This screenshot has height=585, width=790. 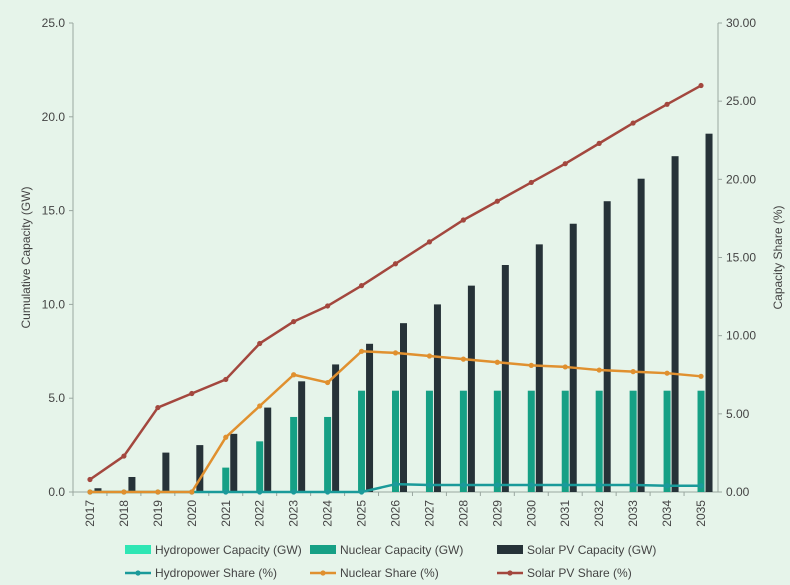 What do you see at coordinates (429, 513) in the screenshot?
I see `x-tick-label: 2027` at bounding box center [429, 513].